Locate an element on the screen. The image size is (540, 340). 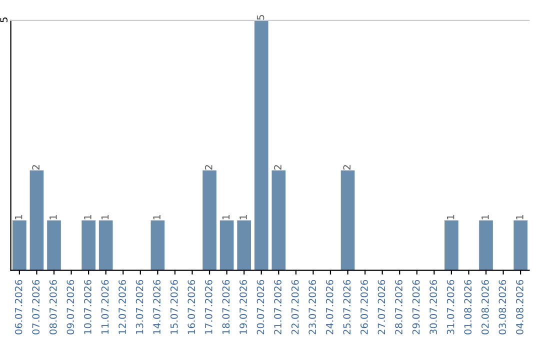
x-tick-label: 14.07.2026 is located at coordinates (156, 307).